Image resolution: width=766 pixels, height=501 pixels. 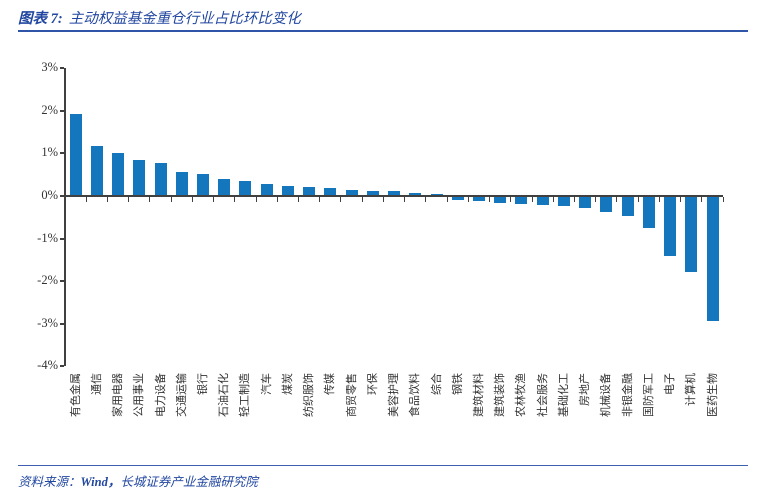 What do you see at coordinates (75, 154) in the screenshot?
I see `bar-有色金属` at bounding box center [75, 154].